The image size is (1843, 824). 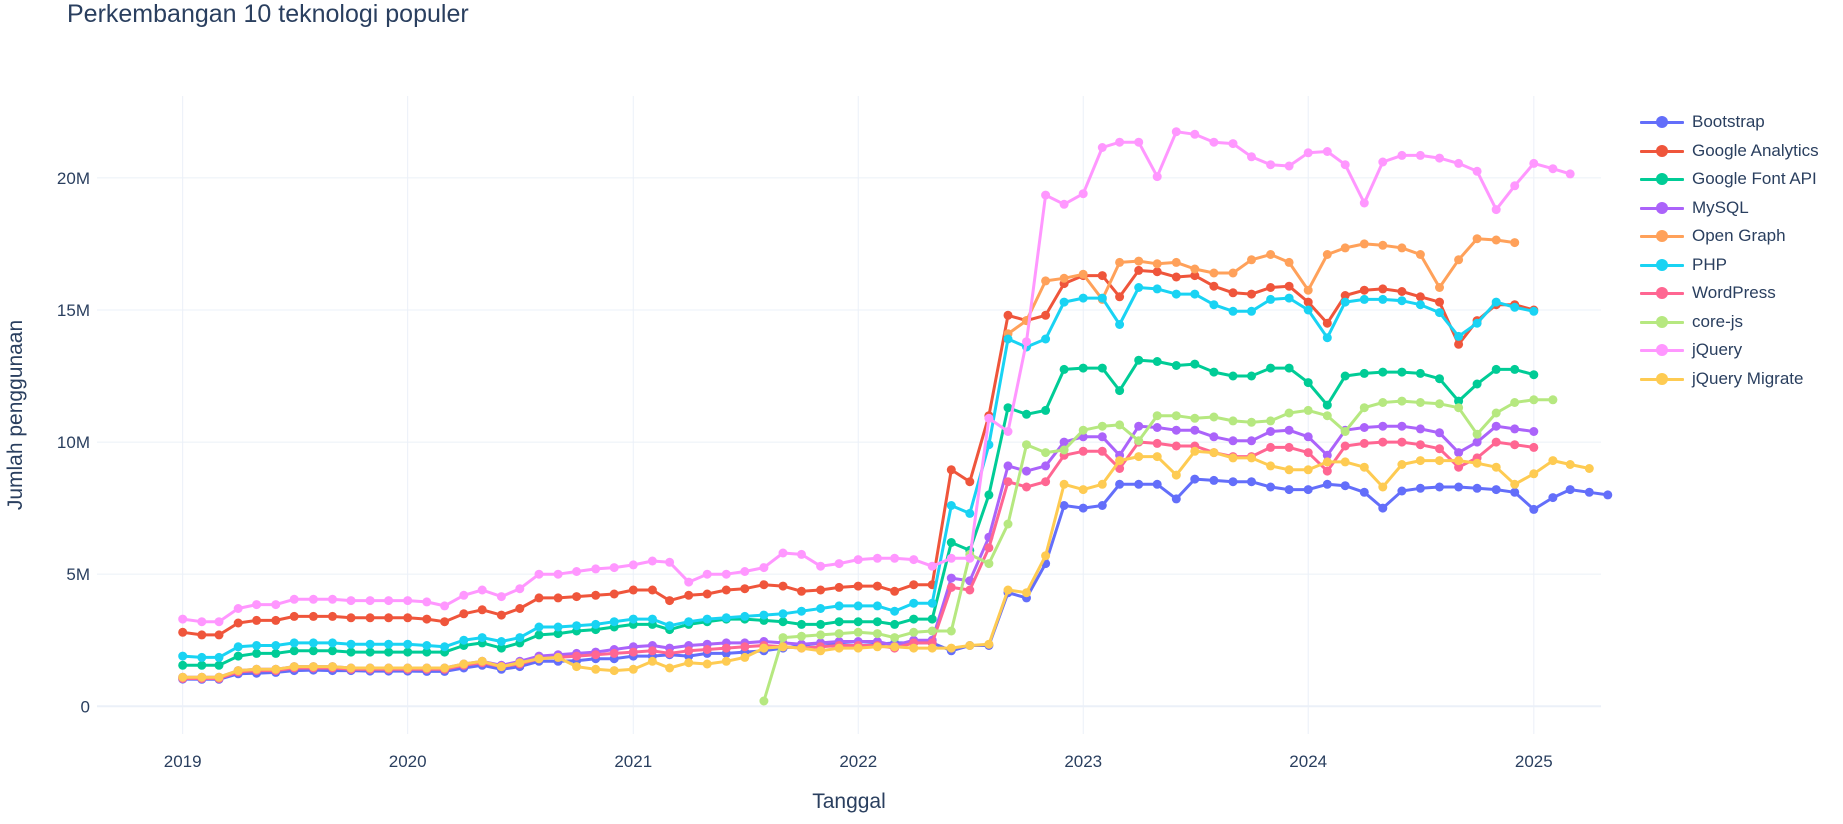 I want to click on legend-item: Google Analytics, so click(x=1729, y=151).